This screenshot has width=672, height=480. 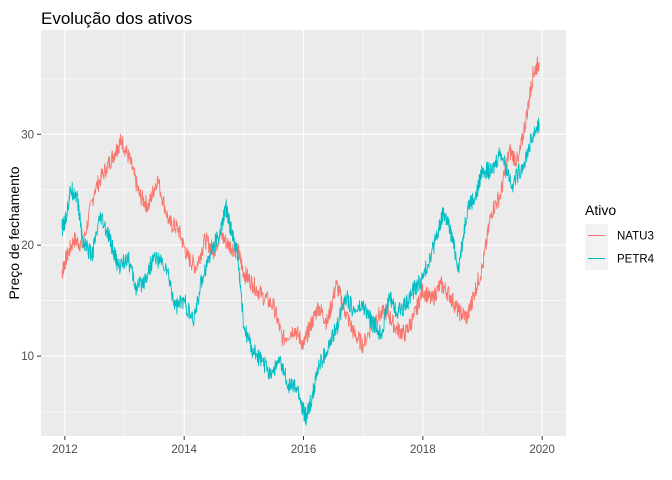 What do you see at coordinates (65, 450) in the screenshot?
I see `x-tick-label: 2012` at bounding box center [65, 450].